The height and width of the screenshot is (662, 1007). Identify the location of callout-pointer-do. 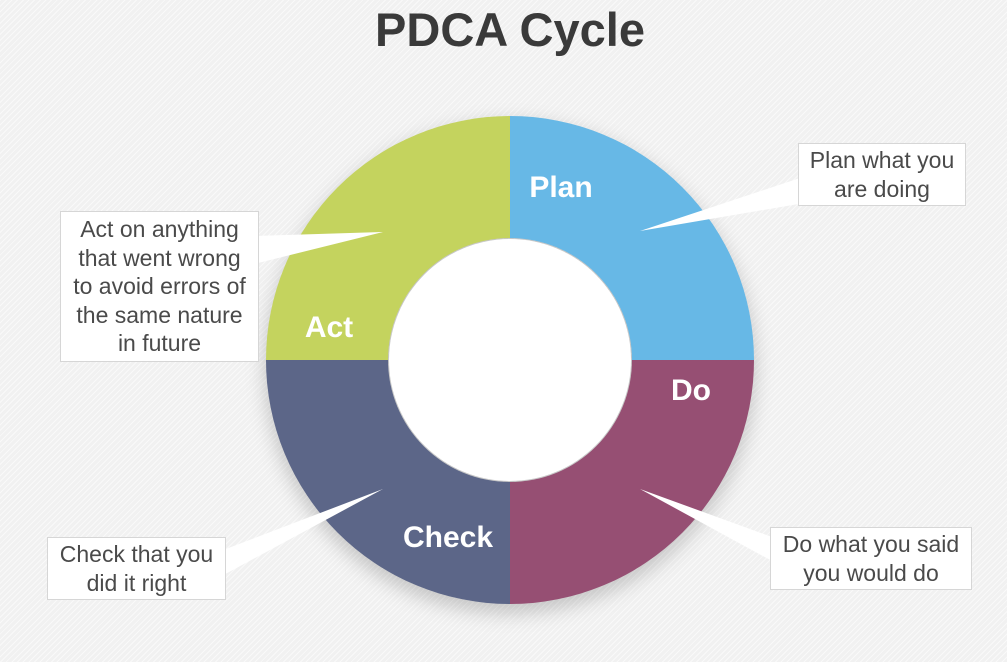
(706, 525).